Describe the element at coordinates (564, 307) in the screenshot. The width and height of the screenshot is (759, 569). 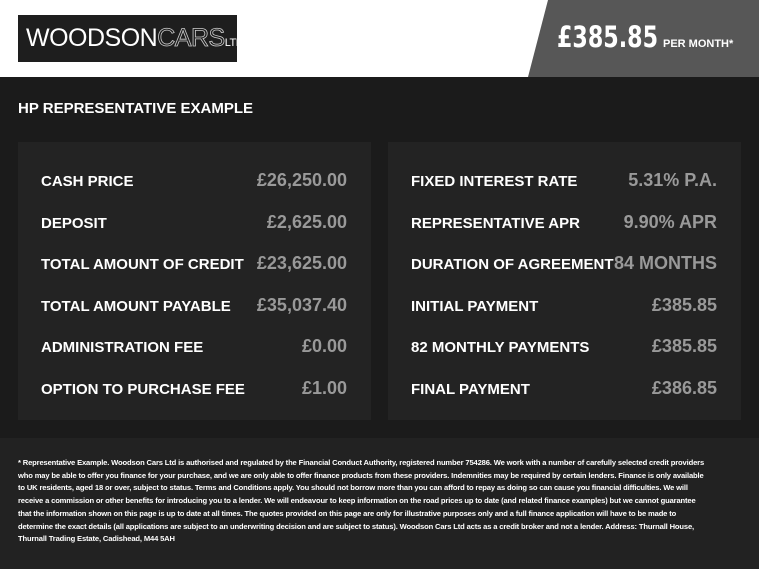
I see `finance-row: INITIAL PAYMENT £385.85` at that location.